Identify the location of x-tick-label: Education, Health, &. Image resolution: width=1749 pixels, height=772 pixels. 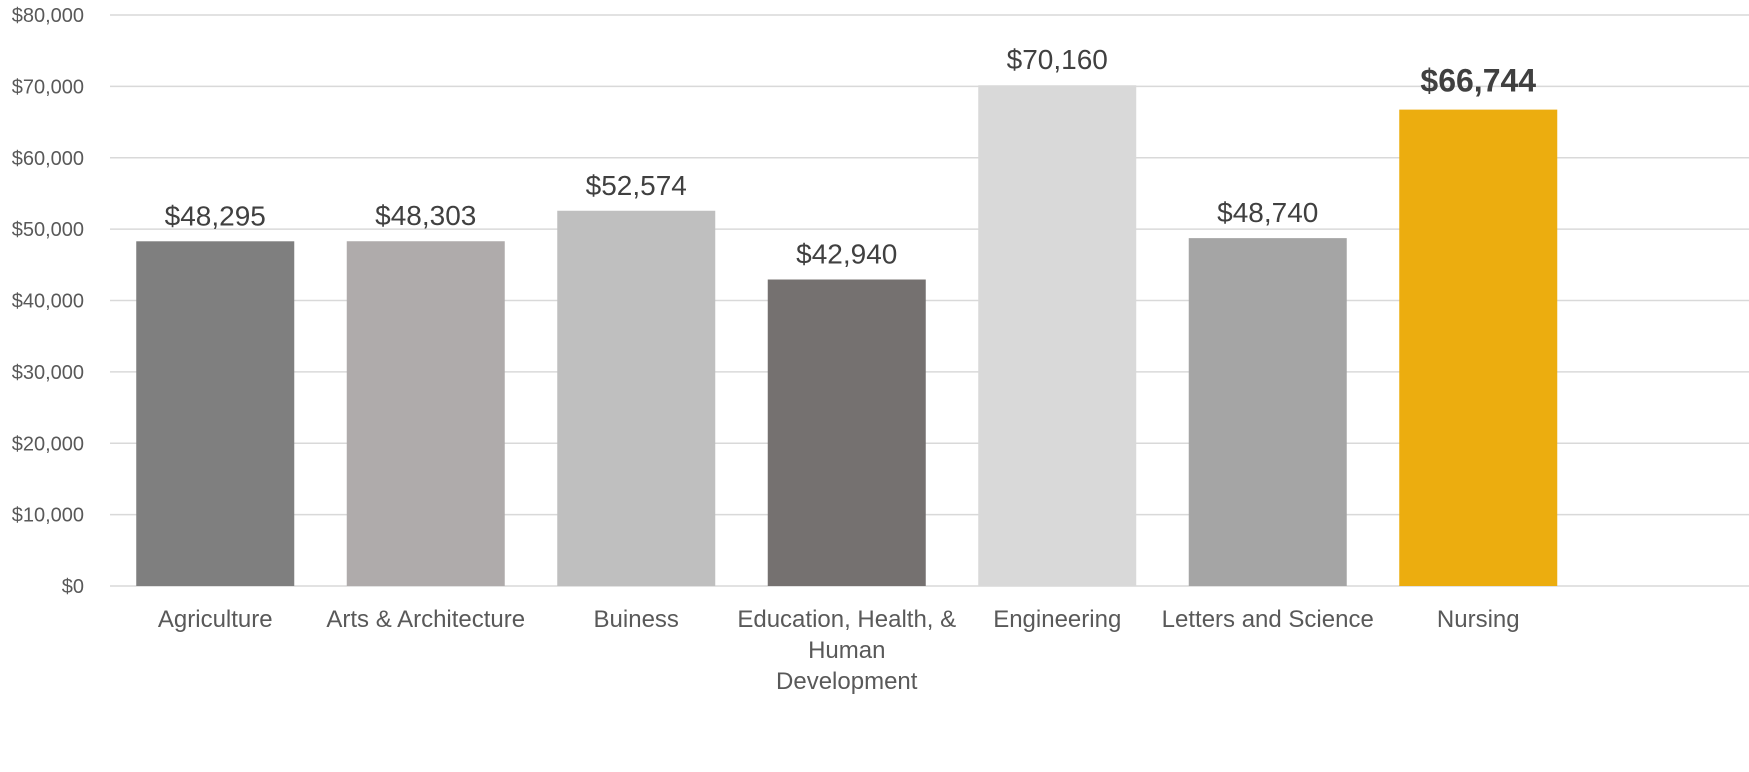
(846, 619).